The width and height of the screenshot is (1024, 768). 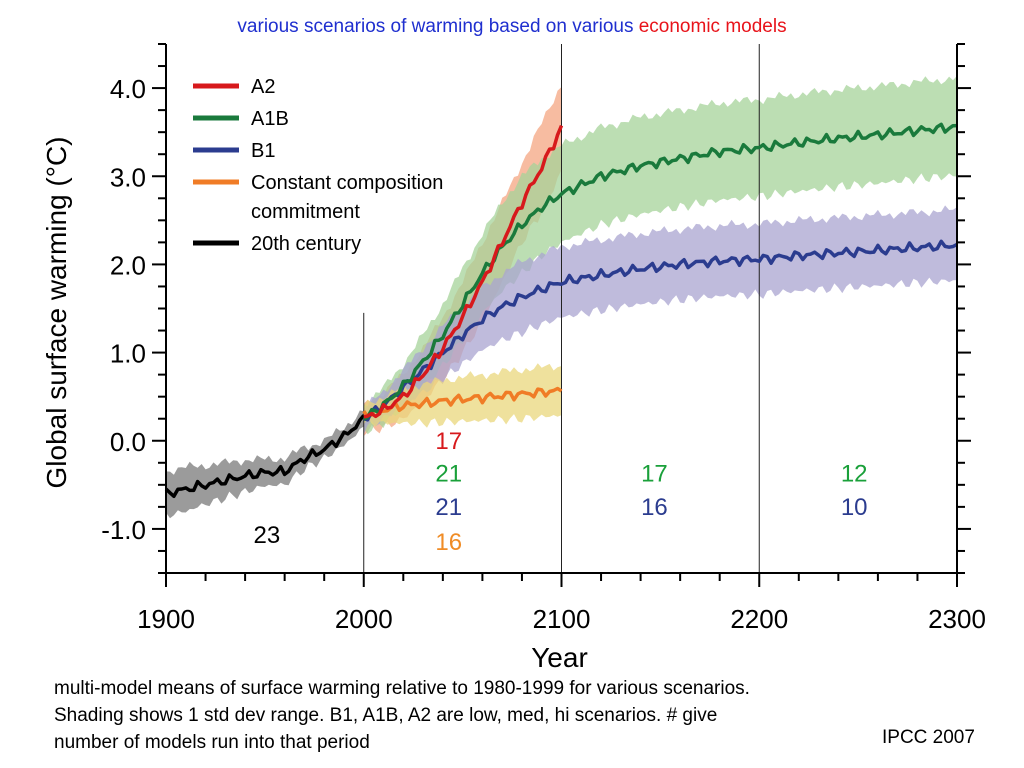 I want to click on x-tick-label: 1900, so click(x=166, y=619).